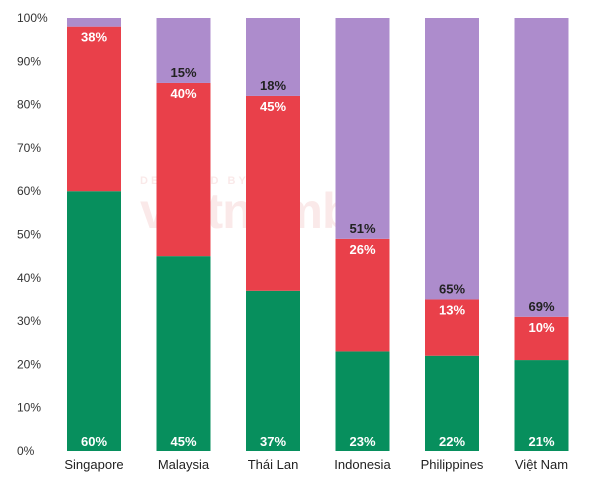 This screenshot has width=600, height=477. I want to click on y-axis-ticks: 0% 10% 20% 30% 40% 50% 60% 70% 80% 90% 100%, so click(32, 234).